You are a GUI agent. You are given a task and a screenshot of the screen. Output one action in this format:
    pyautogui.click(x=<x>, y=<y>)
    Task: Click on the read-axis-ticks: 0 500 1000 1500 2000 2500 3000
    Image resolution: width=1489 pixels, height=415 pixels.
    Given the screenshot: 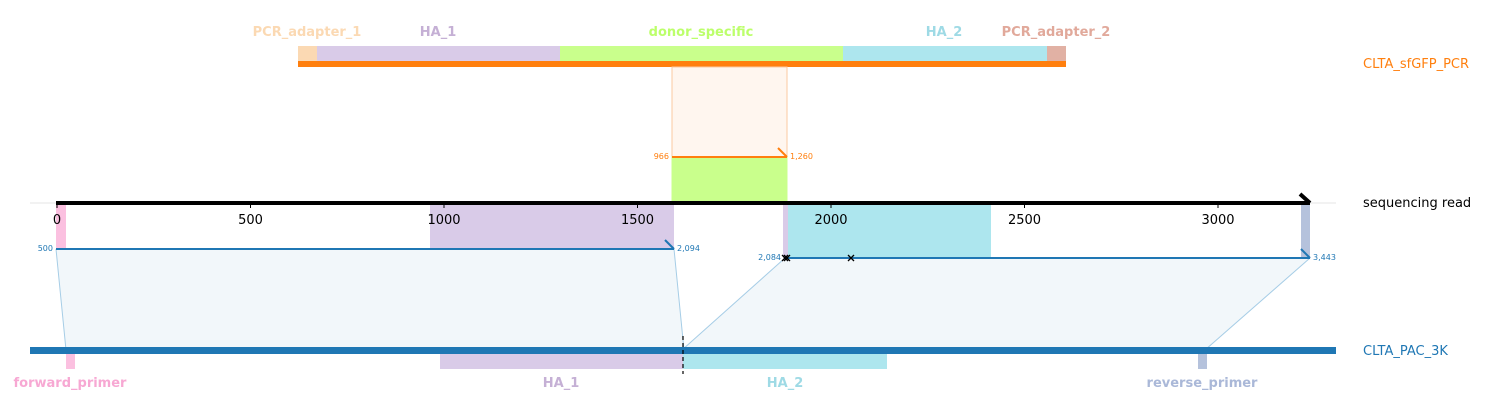 What is the action you would take?
    pyautogui.click(x=644, y=215)
    